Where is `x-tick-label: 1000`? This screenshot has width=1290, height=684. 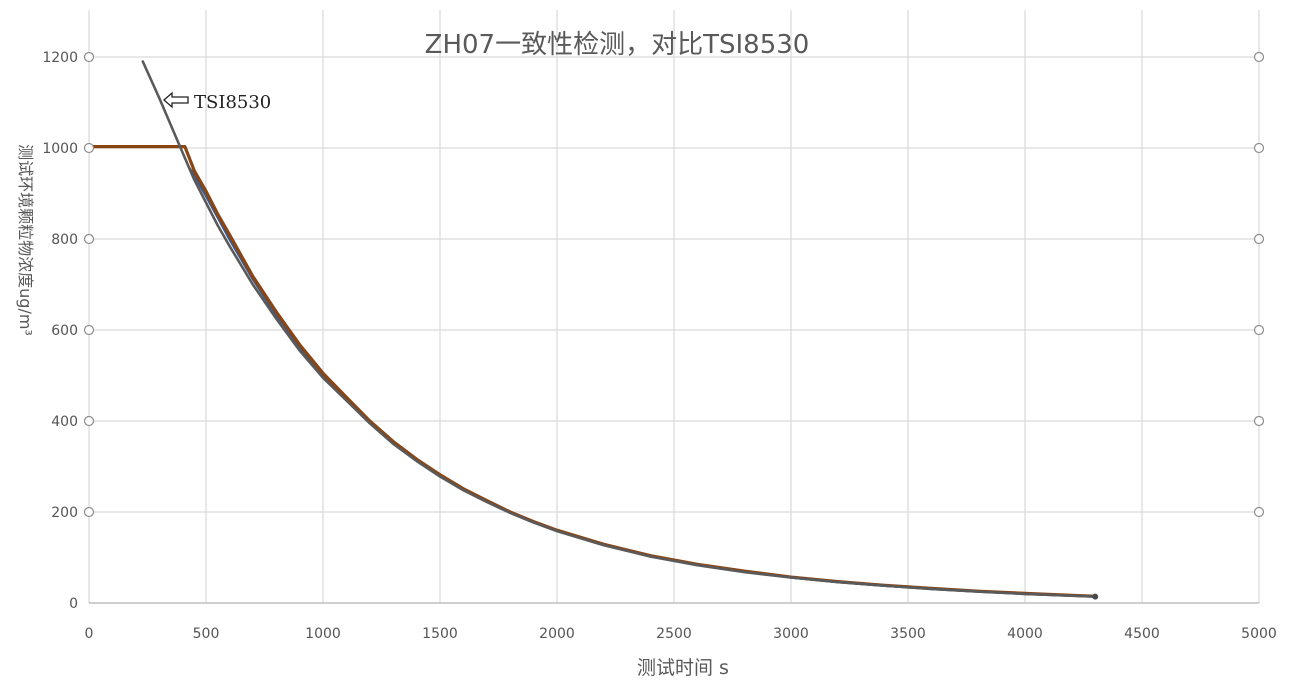
x-tick-label: 1000 is located at coordinates (323, 634).